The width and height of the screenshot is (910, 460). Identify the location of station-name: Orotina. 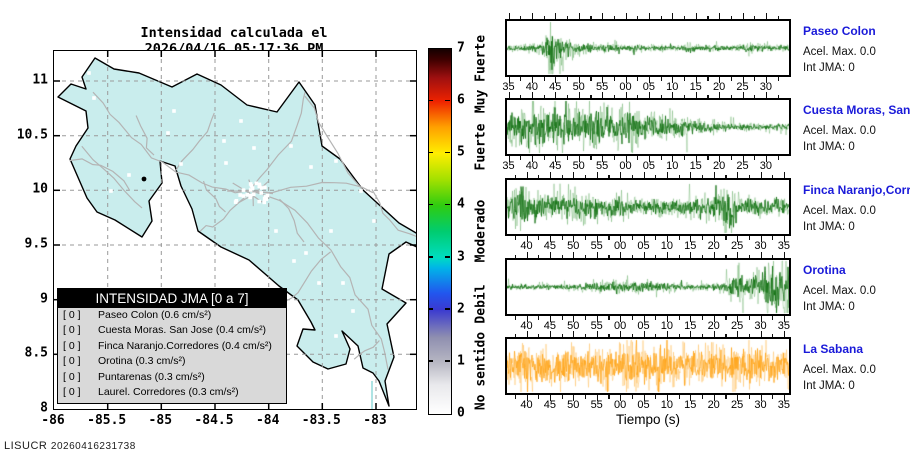
(824, 270).